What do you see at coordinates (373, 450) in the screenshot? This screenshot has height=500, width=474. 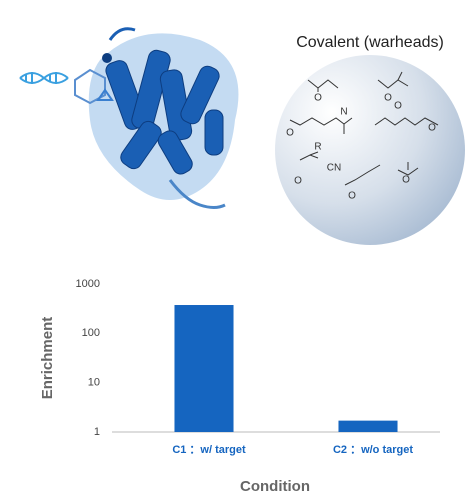 I see `x-tick-label: C2 ：w/o target` at bounding box center [373, 450].